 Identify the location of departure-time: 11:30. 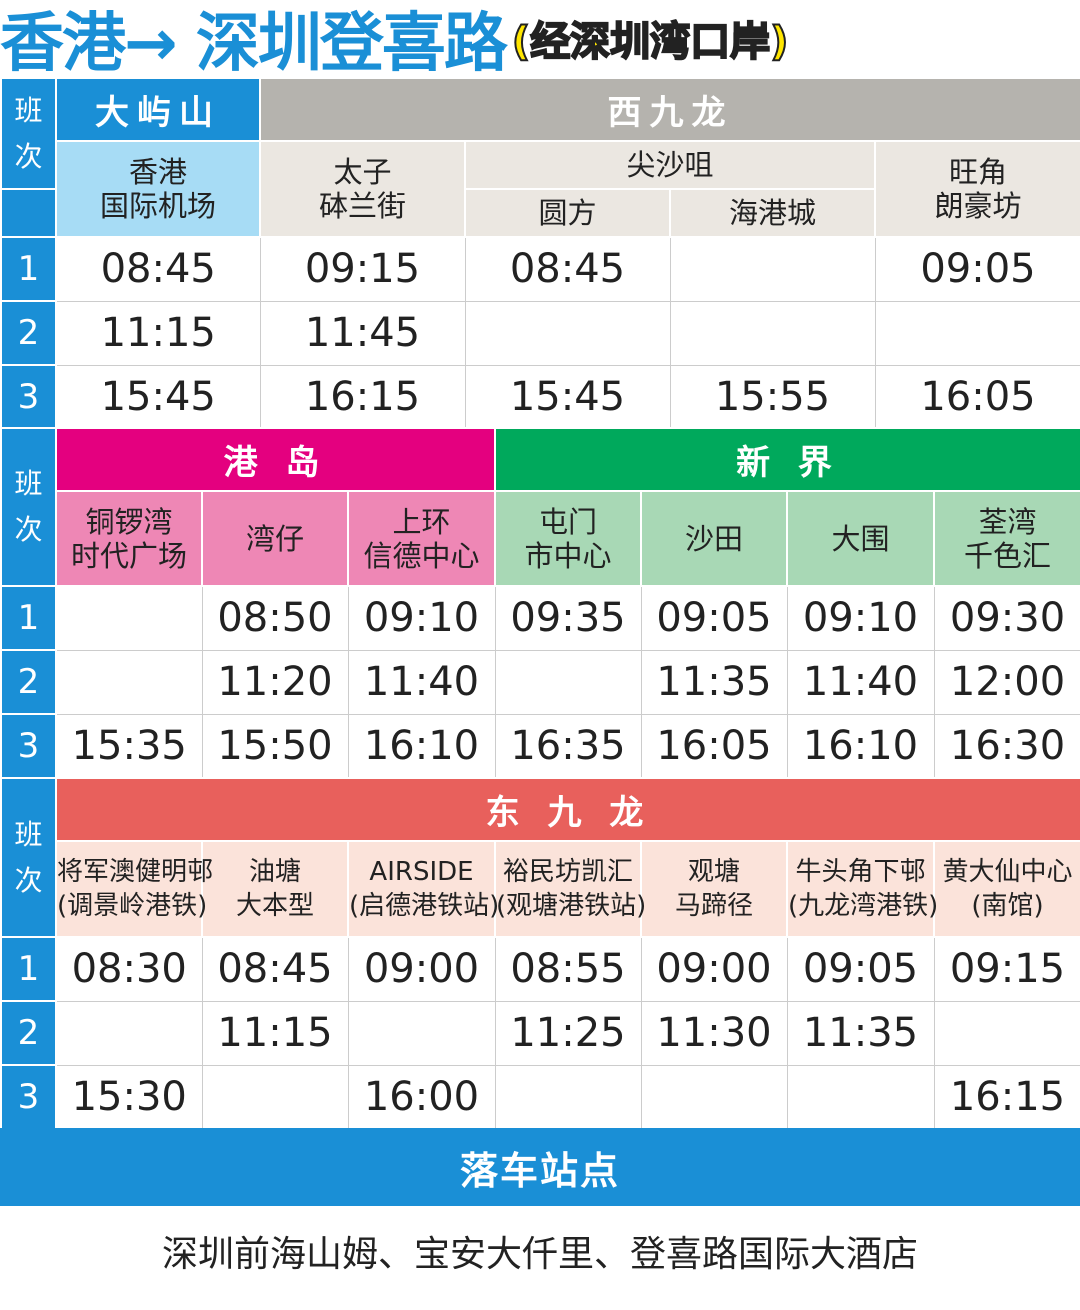
(714, 1033).